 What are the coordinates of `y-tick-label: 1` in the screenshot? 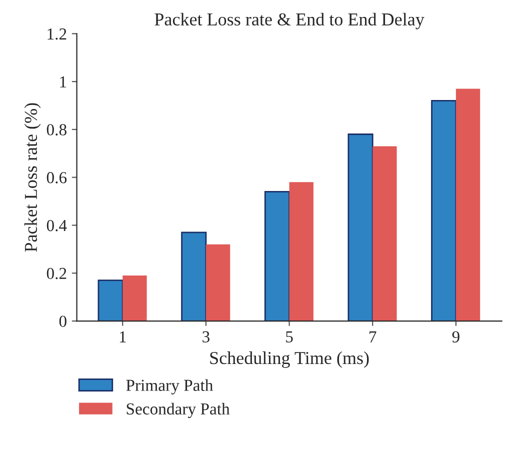 It's located at (63, 82).